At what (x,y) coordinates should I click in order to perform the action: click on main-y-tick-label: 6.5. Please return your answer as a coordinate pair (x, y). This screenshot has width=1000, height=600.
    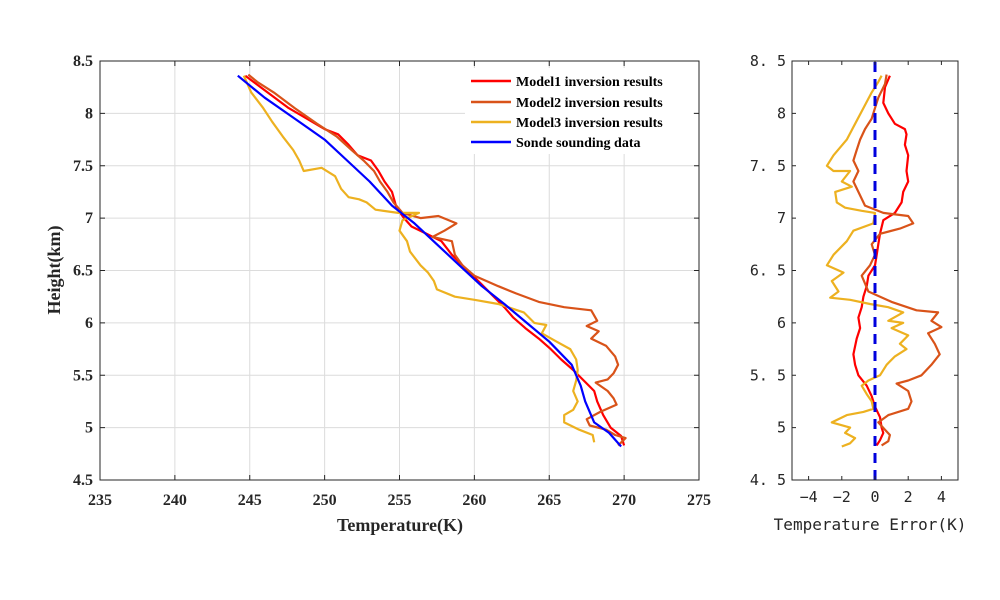
    Looking at the image, I should click on (83, 271).